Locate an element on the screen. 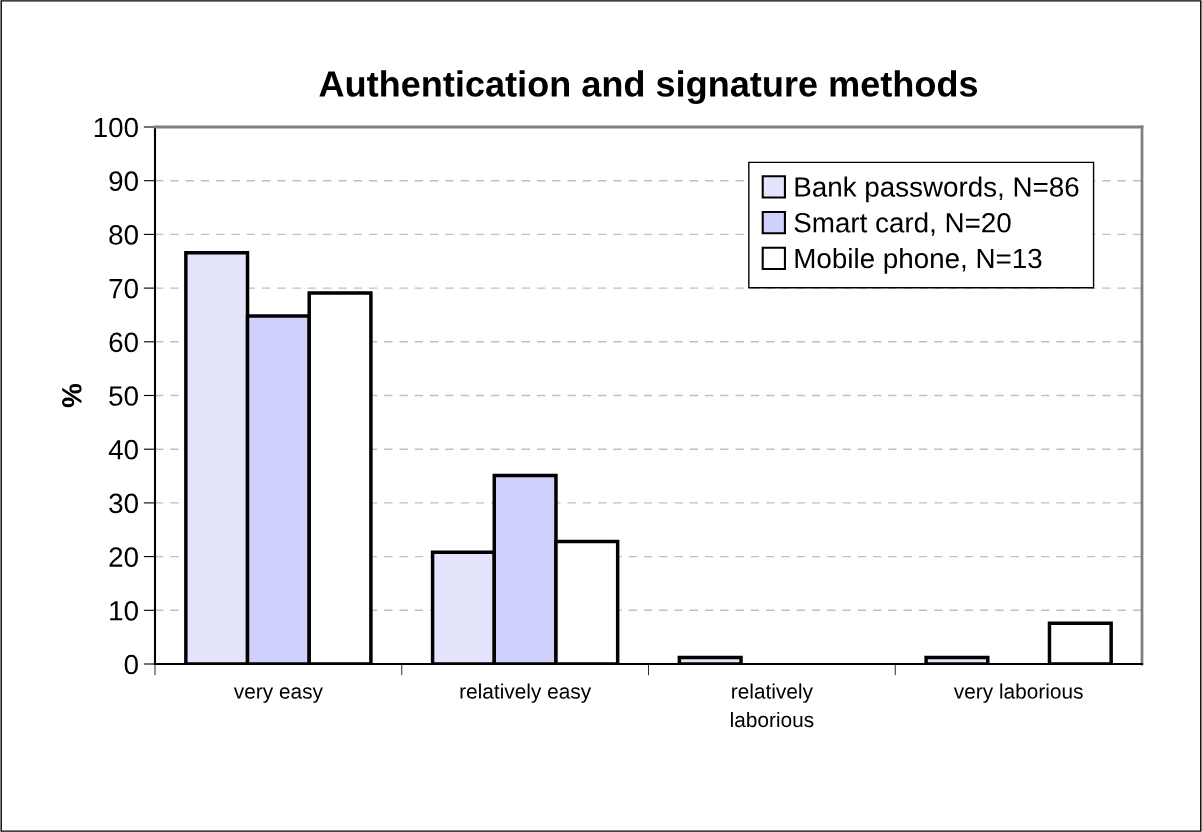 This screenshot has height=832, width=1202. y-tick-label: 30 is located at coordinates (123, 503).